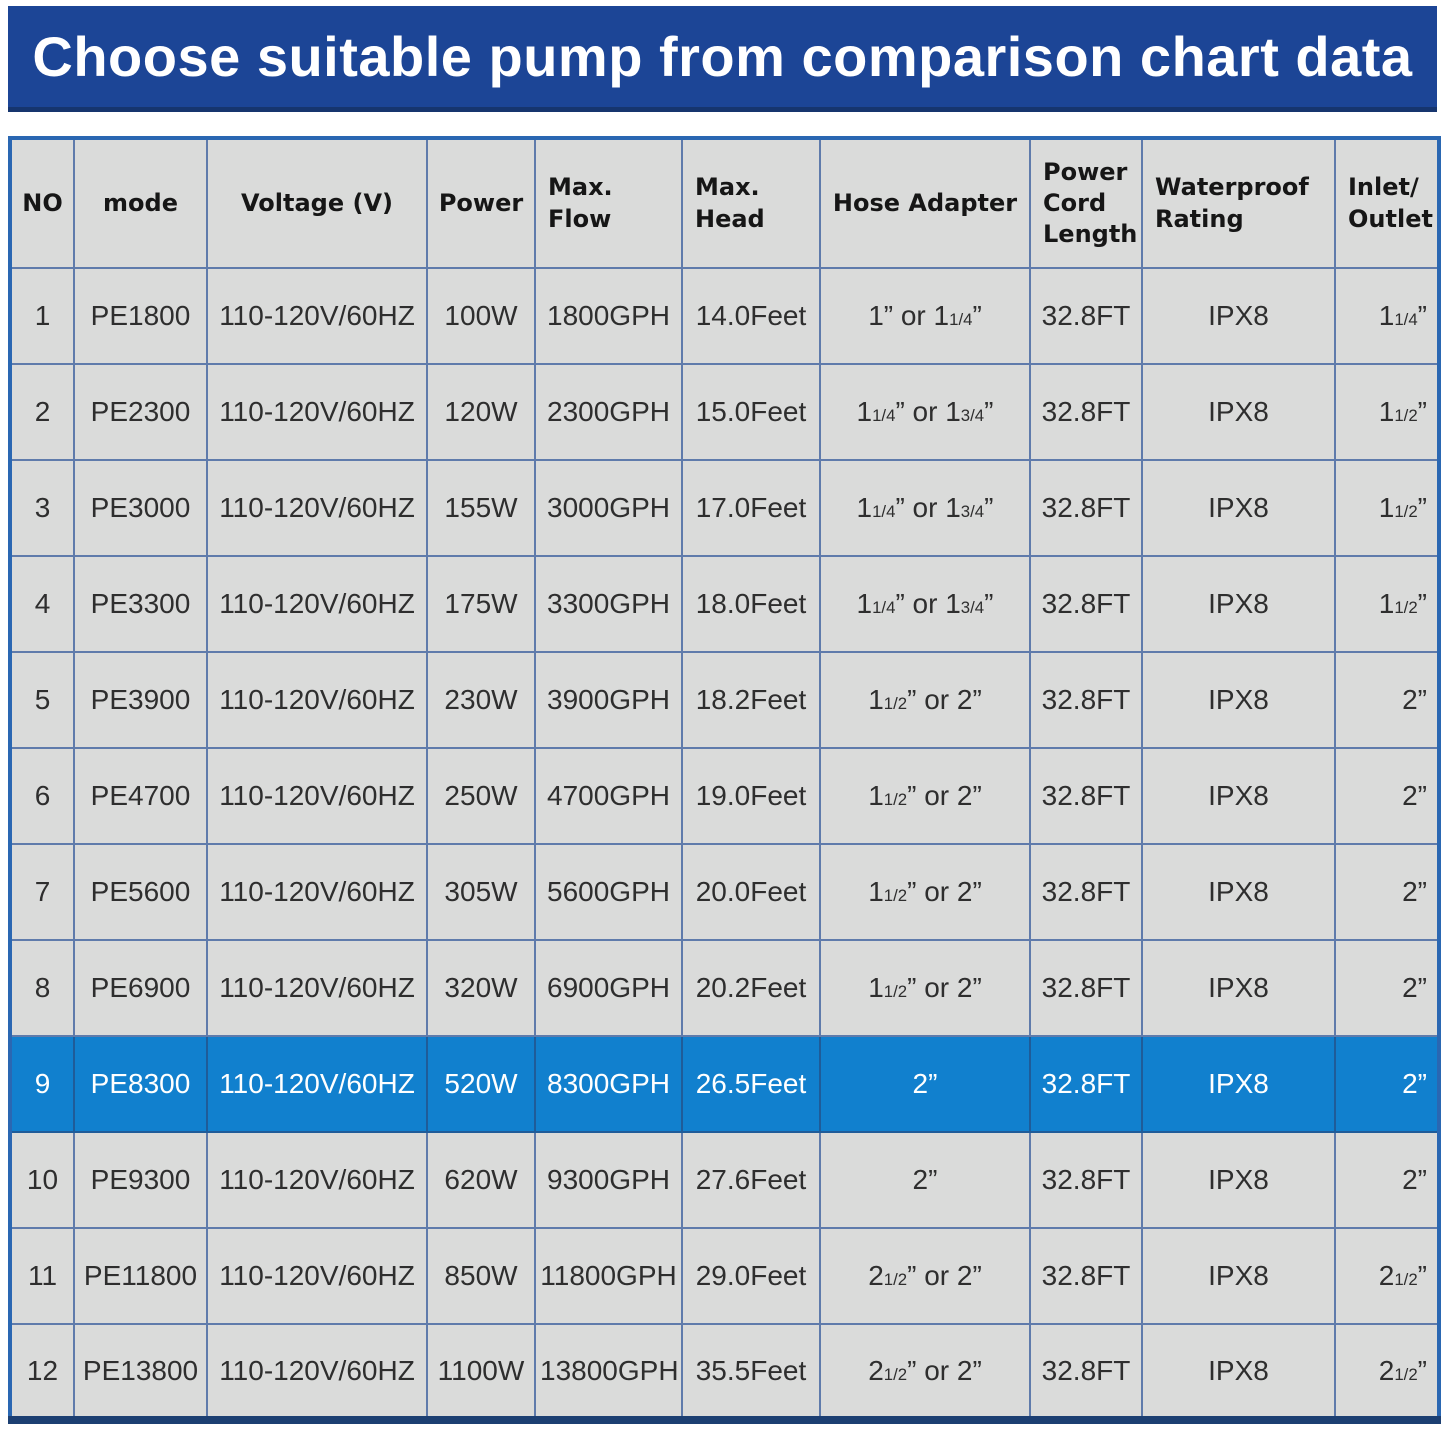 The image size is (1445, 1439). Describe the element at coordinates (42, 1180) in the screenshot. I see `cell-no: 10` at that location.